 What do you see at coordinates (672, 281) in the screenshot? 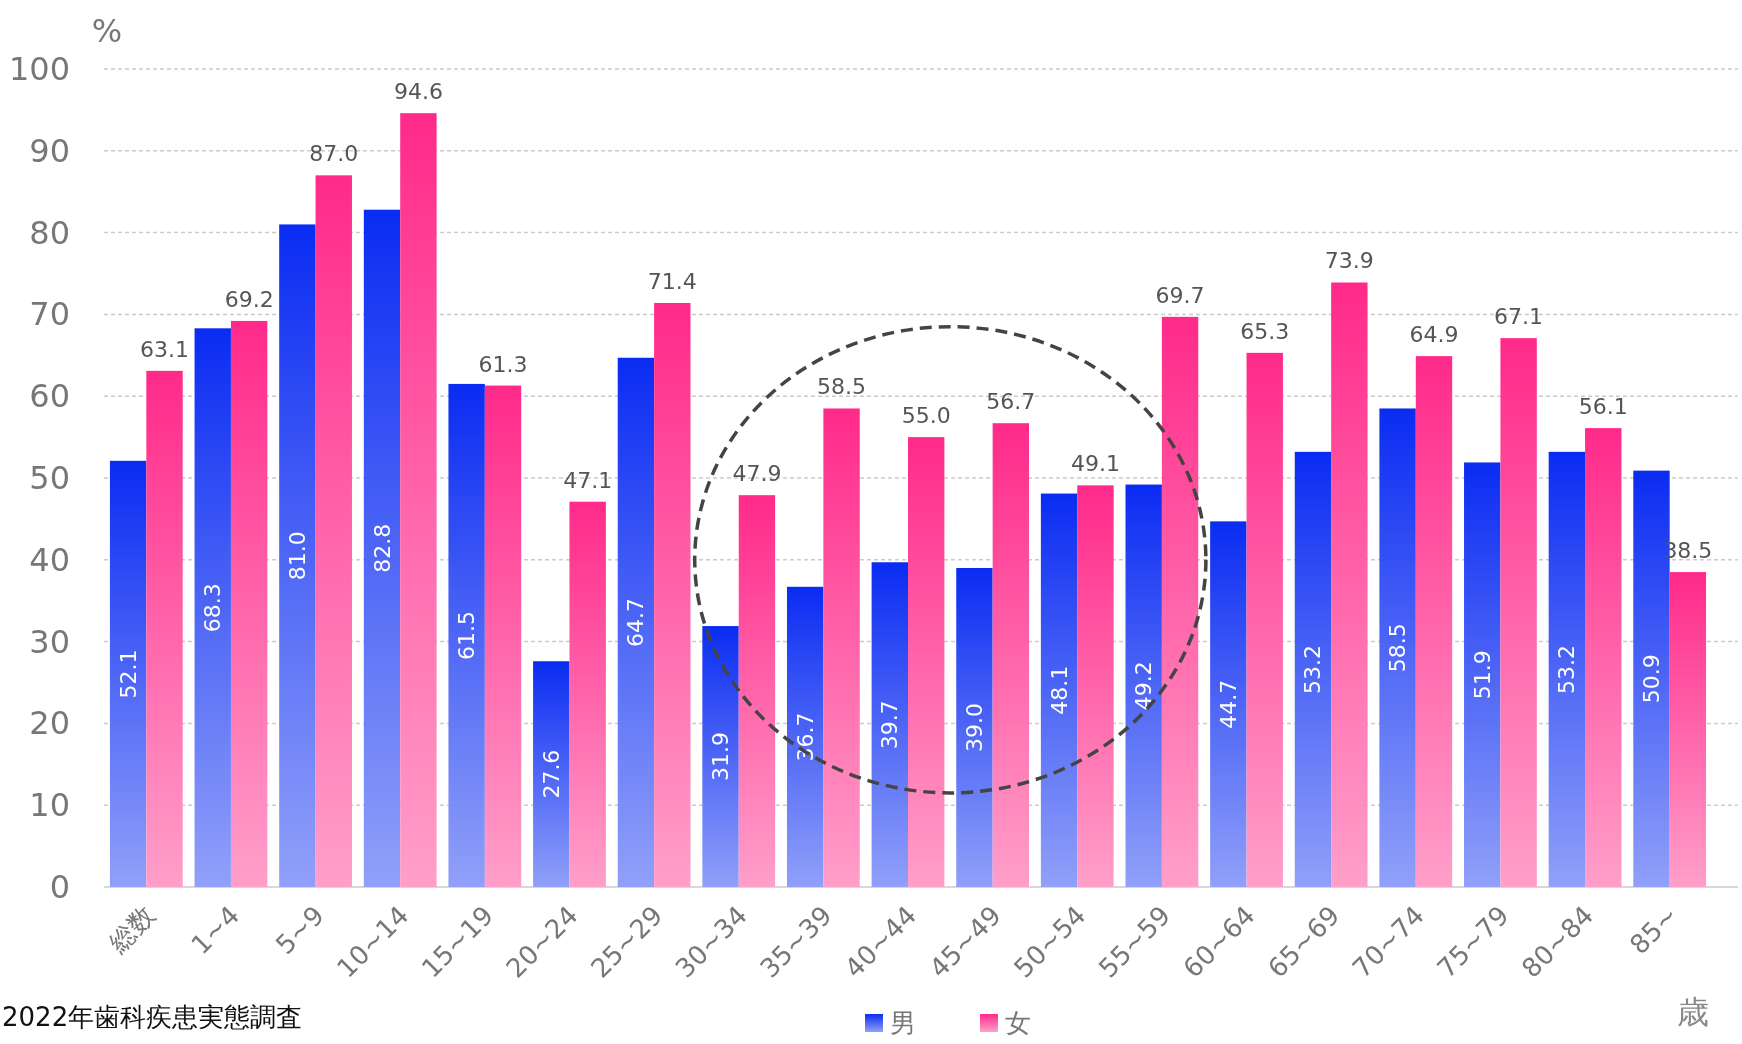
I see `data-label: 71.4` at bounding box center [672, 281].